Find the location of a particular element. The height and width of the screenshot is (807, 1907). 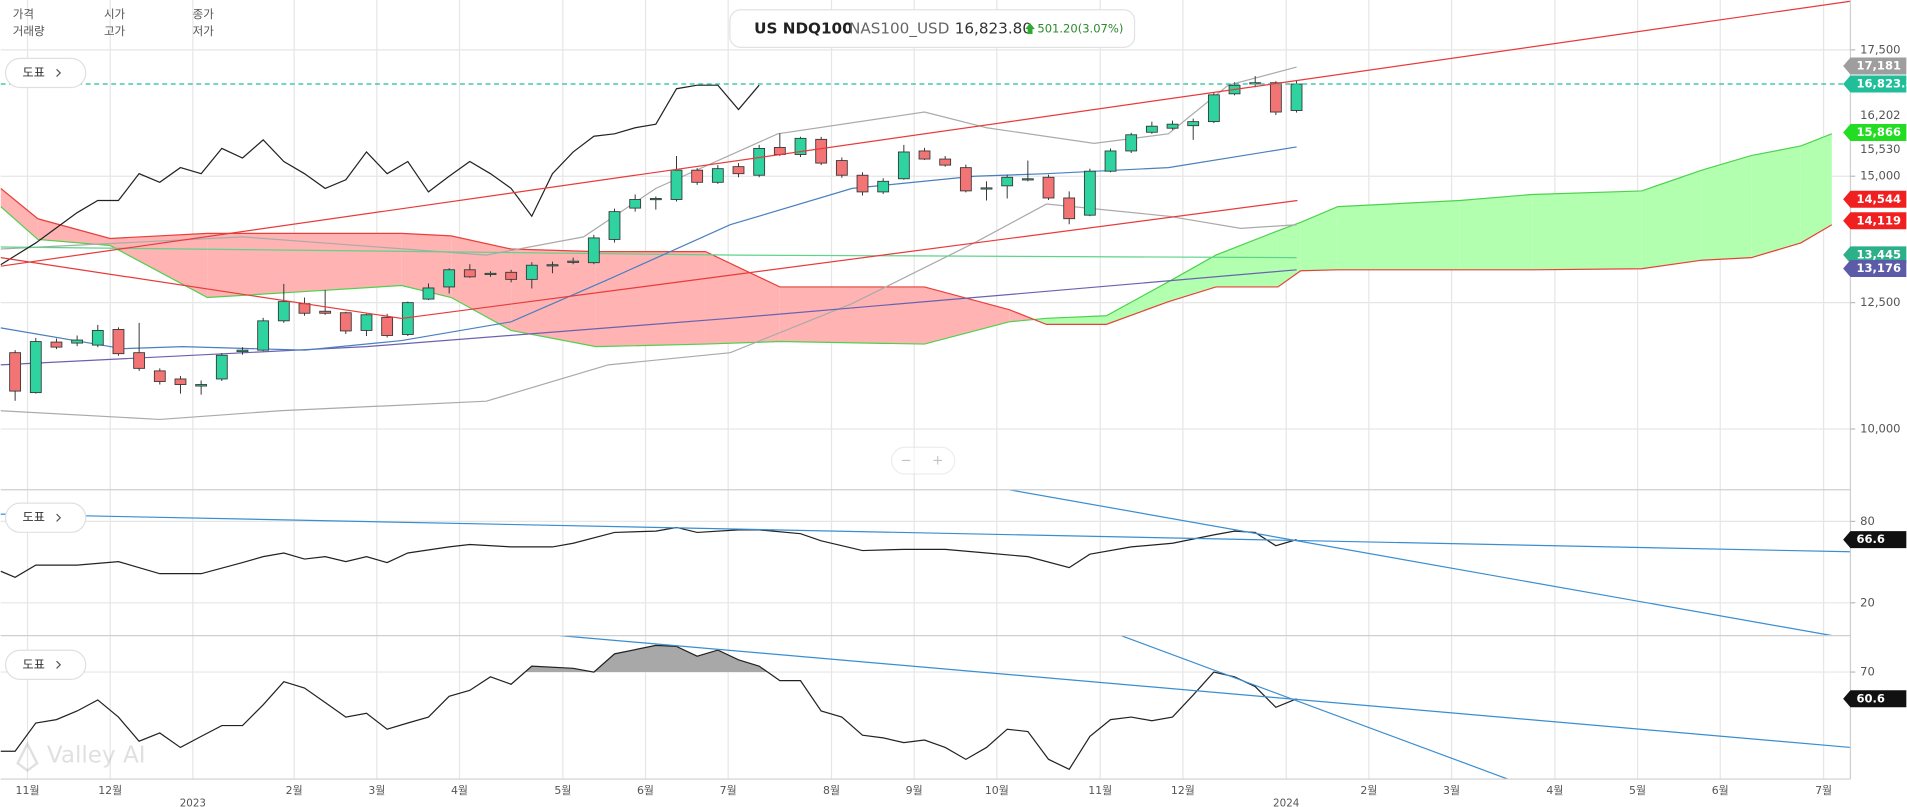

watermark: Valley AI is located at coordinates (81, 757).